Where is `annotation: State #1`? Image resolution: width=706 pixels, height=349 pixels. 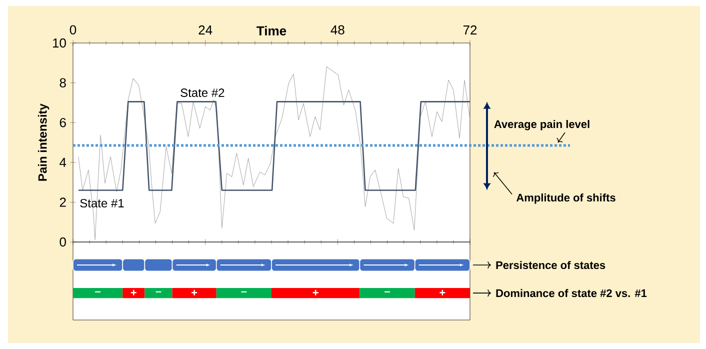 annotation: State #1 is located at coordinates (102, 203).